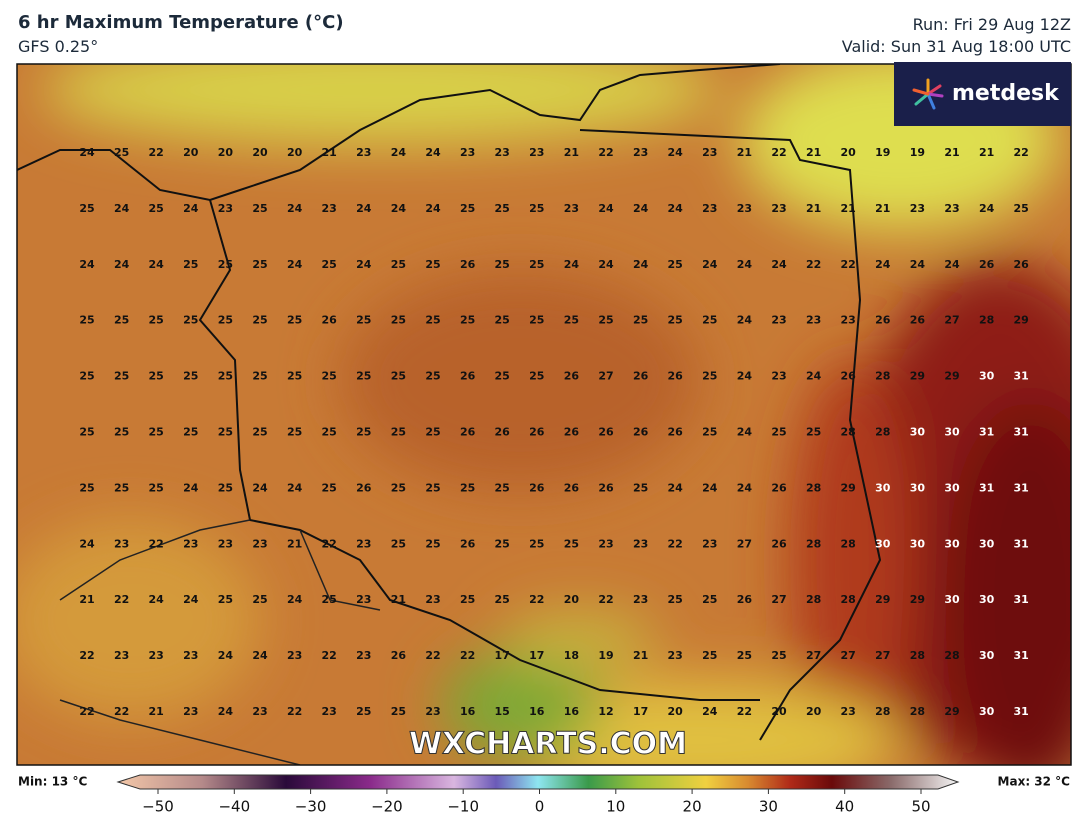  What do you see at coordinates (234, 807) in the screenshot?
I see `colorbar-tick-label: −40` at bounding box center [234, 807].